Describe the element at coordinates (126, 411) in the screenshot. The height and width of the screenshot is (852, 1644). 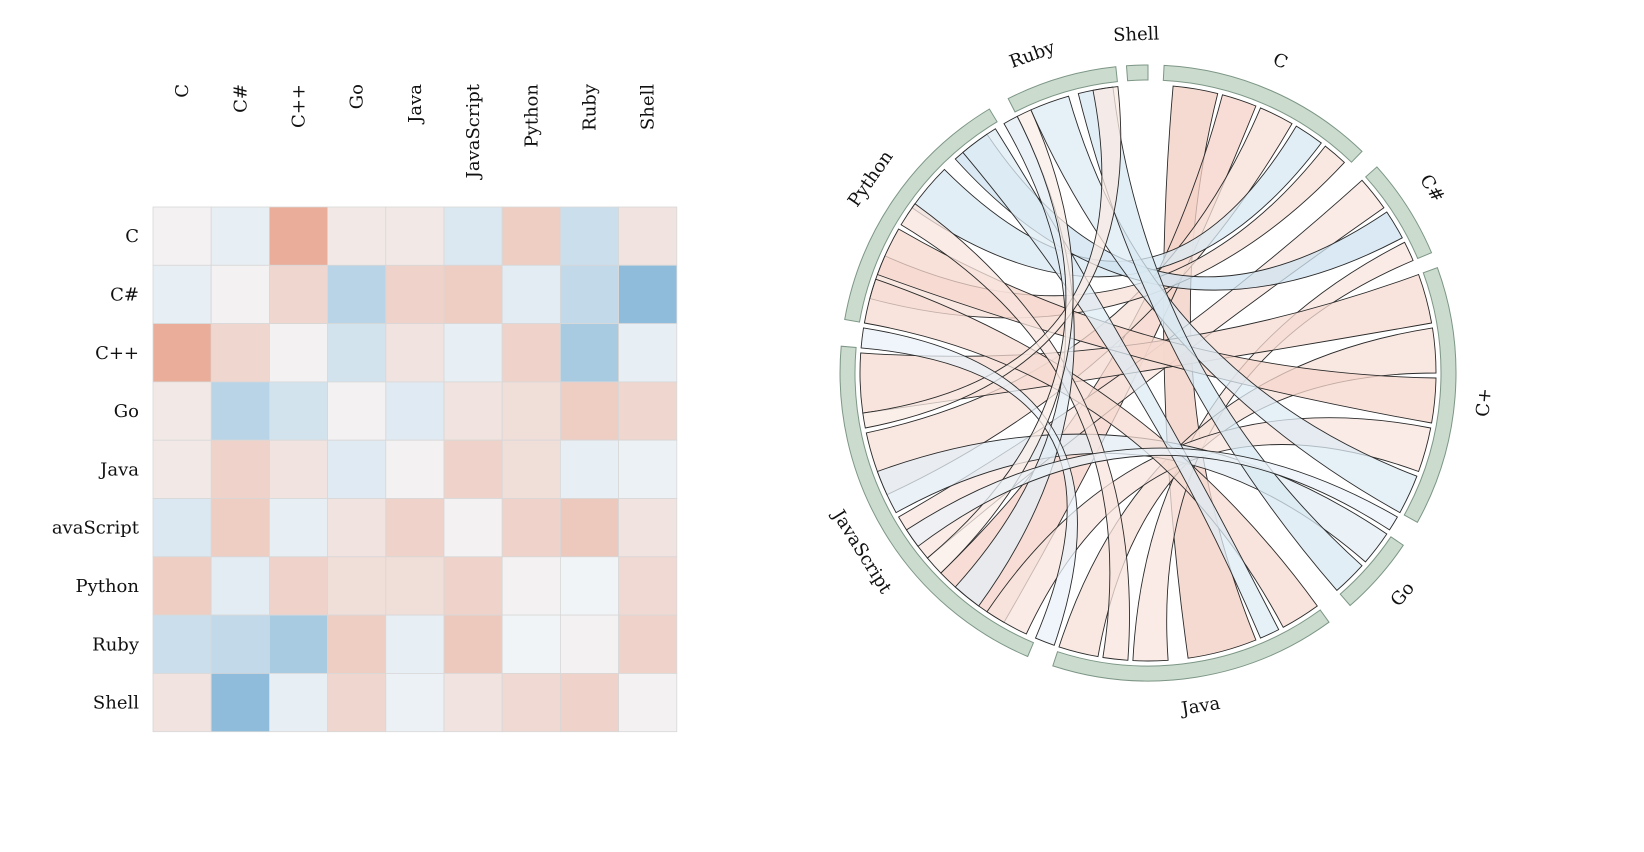
I see `row-label-go: Go` at that location.